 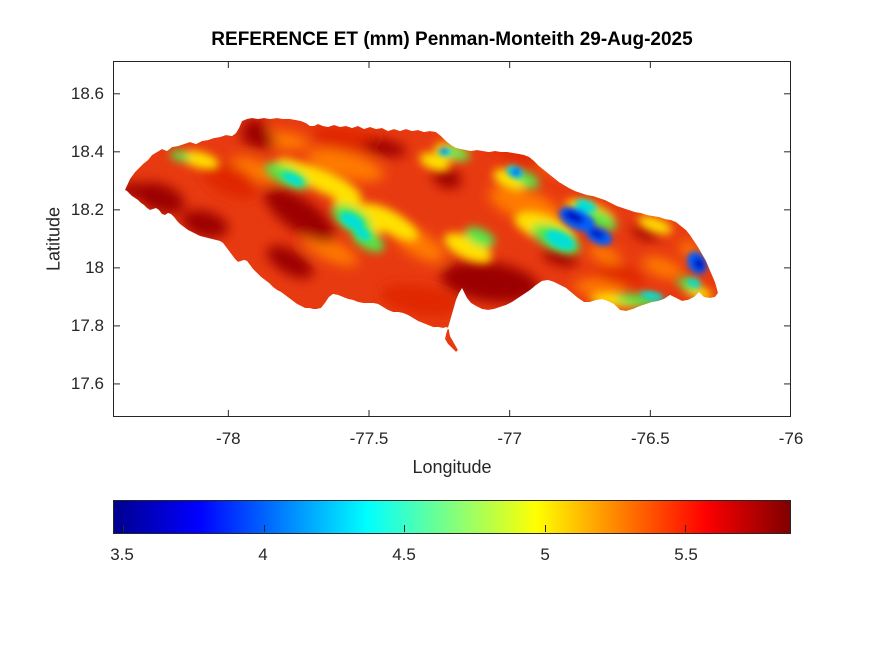 What do you see at coordinates (545, 554) in the screenshot?
I see `colorbar-tick-label: 5` at bounding box center [545, 554].